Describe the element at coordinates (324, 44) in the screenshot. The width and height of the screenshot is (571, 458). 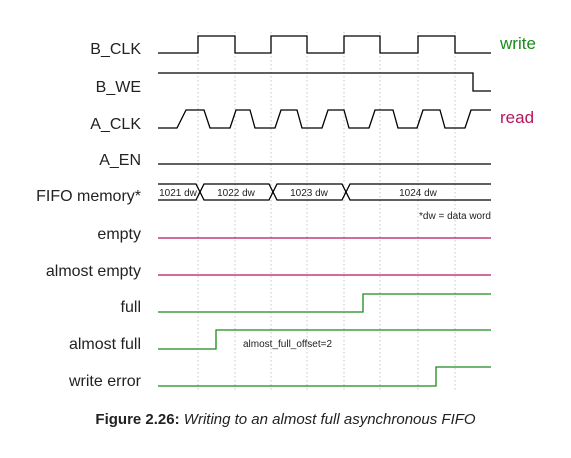
I see `wave-b-clk` at that location.